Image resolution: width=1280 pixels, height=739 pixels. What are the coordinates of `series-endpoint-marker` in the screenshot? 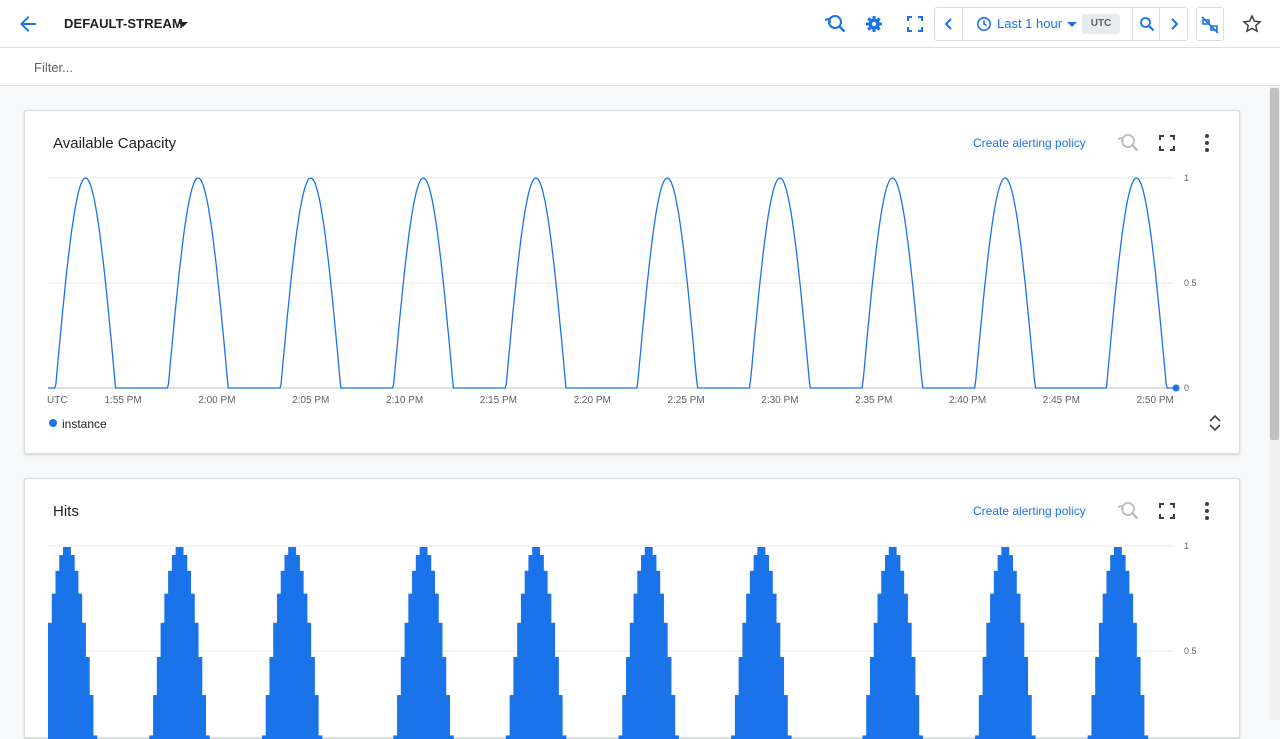 It's located at (1176, 388).